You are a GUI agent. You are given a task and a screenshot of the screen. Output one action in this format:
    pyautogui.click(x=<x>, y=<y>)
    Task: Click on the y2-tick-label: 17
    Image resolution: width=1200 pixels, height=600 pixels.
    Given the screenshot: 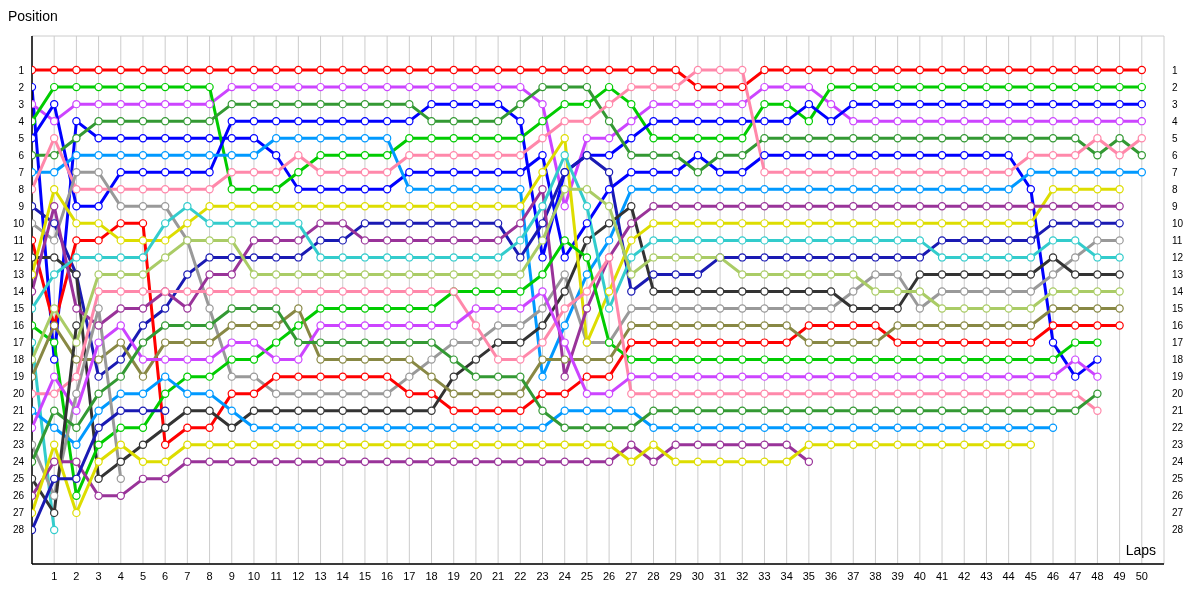 What is the action you would take?
    pyautogui.click(x=1178, y=343)
    